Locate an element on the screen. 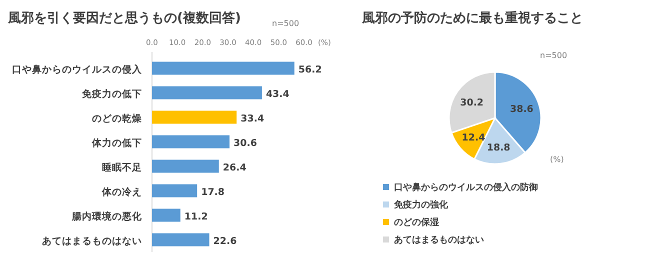  data-label: 22.6 is located at coordinates (225, 241).